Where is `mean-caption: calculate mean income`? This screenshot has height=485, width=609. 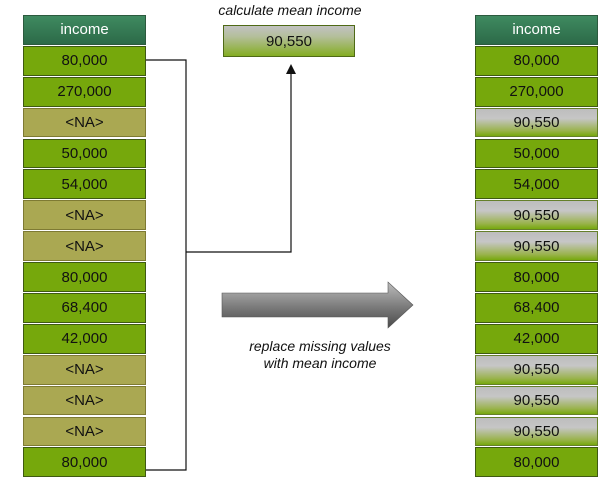
mean-caption: calculate mean income is located at coordinates (290, 10).